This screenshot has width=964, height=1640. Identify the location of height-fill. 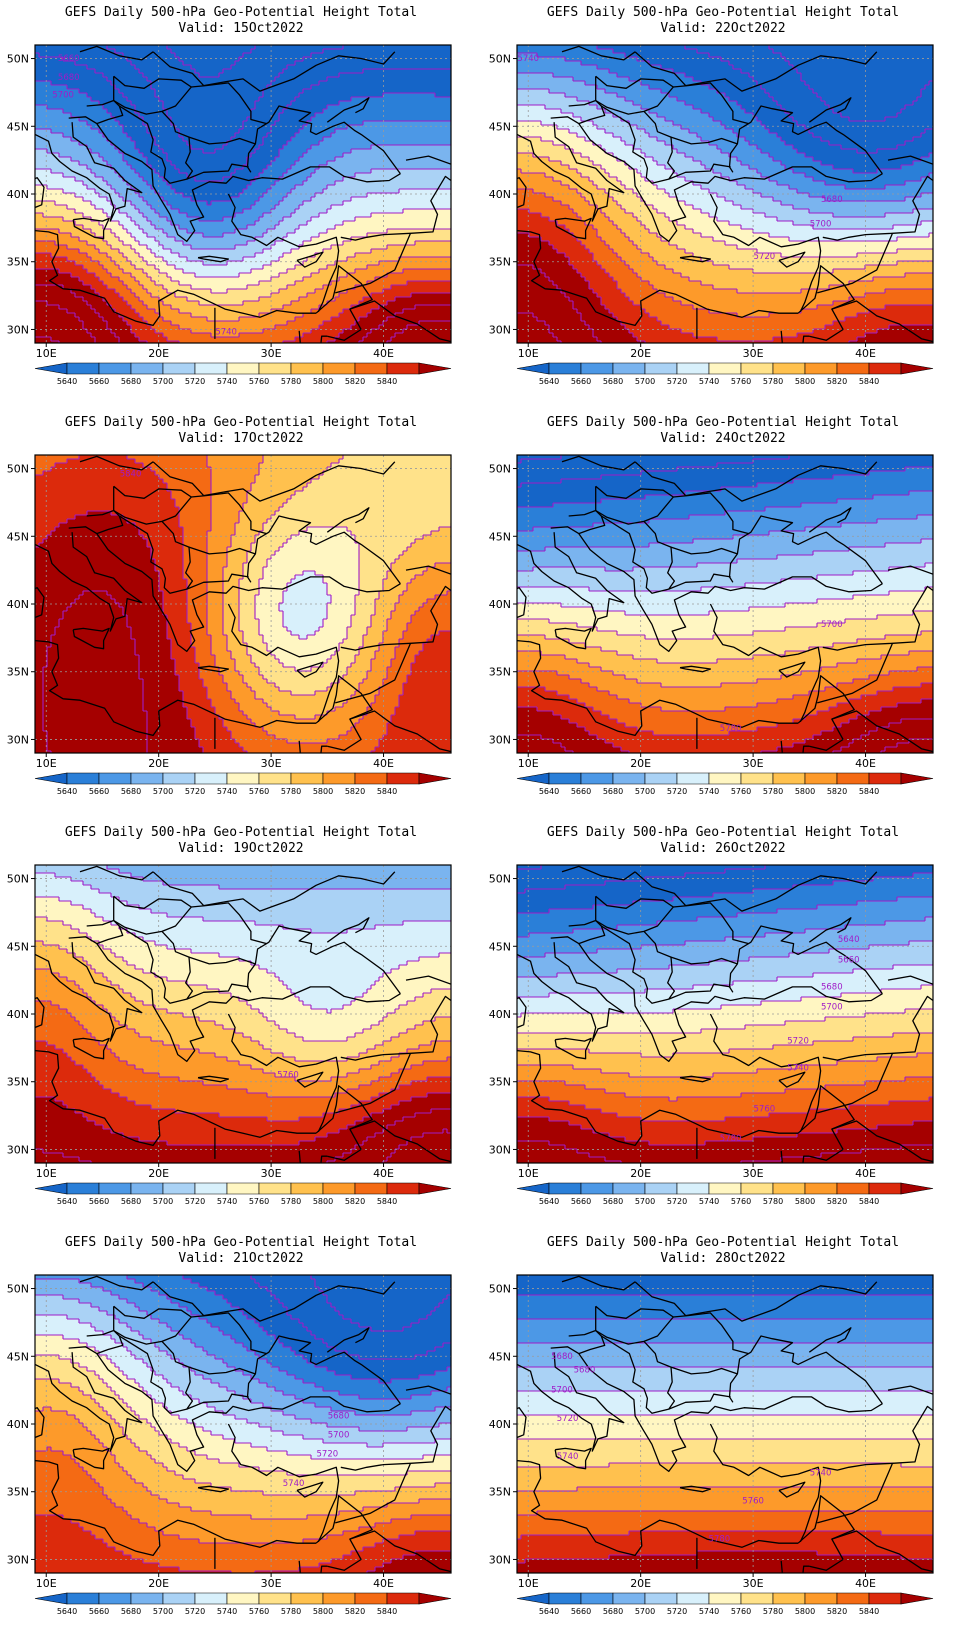
(243, 605).